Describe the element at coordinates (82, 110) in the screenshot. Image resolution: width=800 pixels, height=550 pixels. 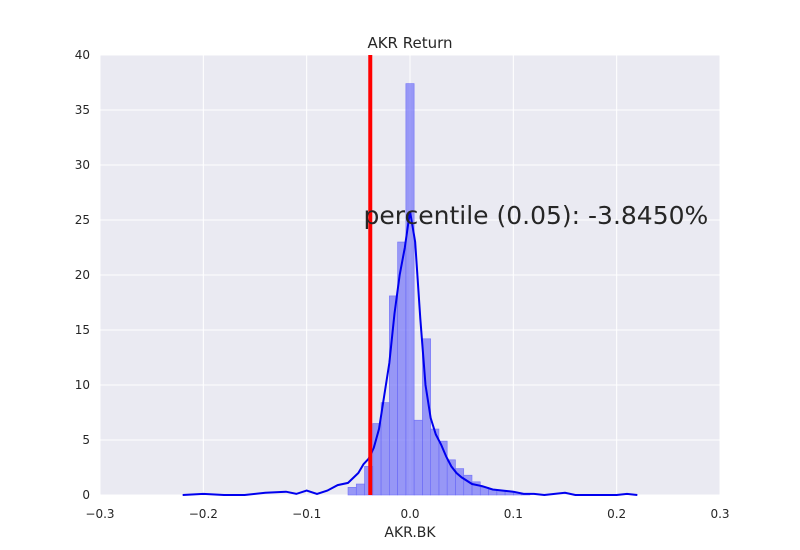
I see `y-tick-label: 35` at that location.